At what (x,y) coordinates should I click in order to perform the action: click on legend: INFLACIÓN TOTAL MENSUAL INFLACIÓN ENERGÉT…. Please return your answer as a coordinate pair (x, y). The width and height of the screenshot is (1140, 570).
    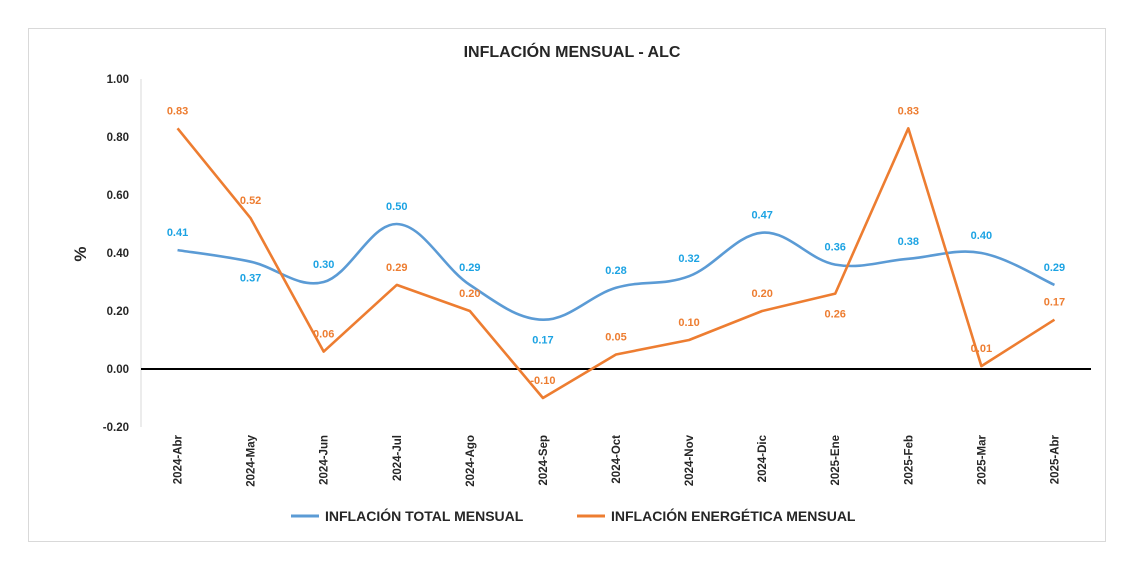
    Looking at the image, I should click on (573, 515).